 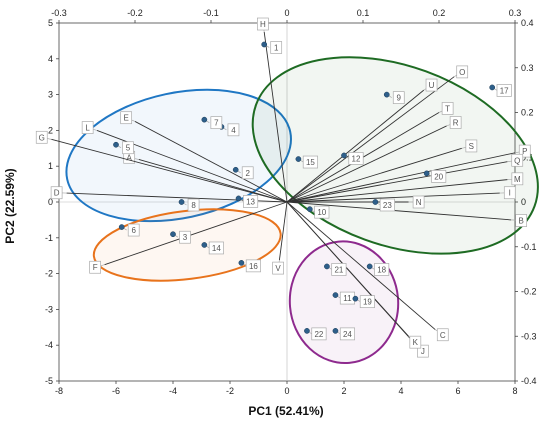 I want to click on loading-line-I, so click(x=393, y=197).